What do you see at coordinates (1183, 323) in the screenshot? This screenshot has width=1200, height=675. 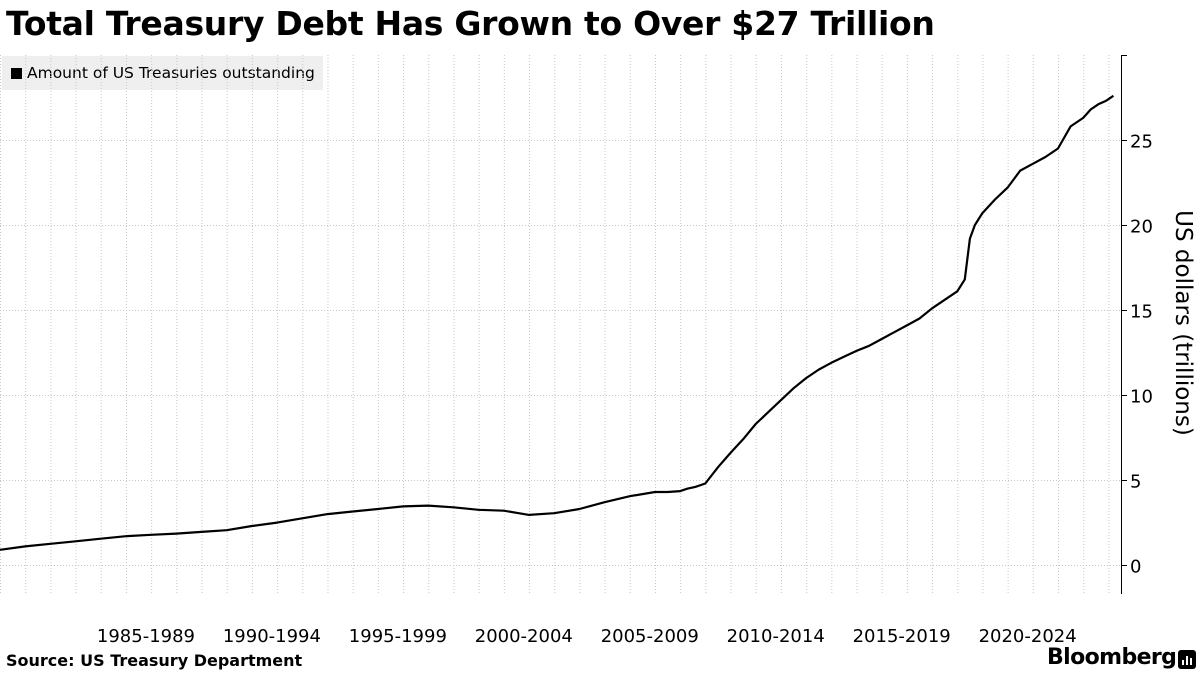 I see `y-axis-label: US dollars (trillions)` at bounding box center [1183, 323].